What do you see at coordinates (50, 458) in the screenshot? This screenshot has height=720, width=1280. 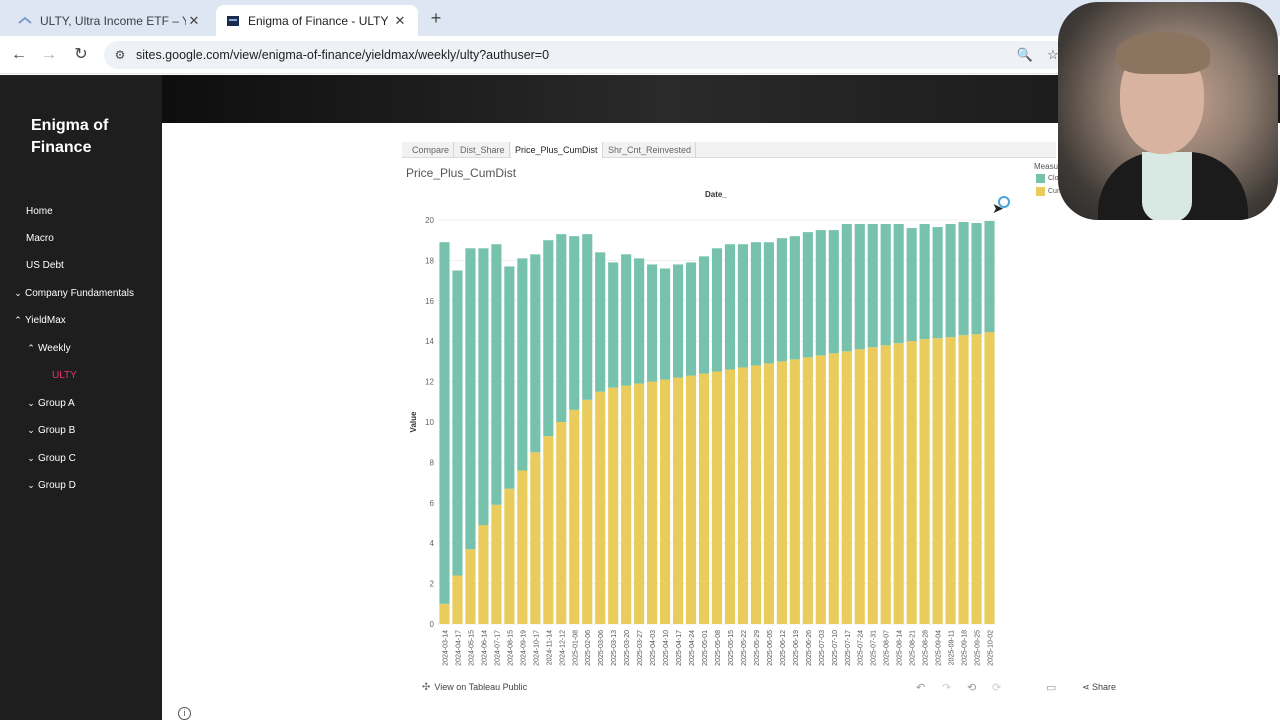 I see `nav-item-group-c: ⌄ Group C` at bounding box center [50, 458].